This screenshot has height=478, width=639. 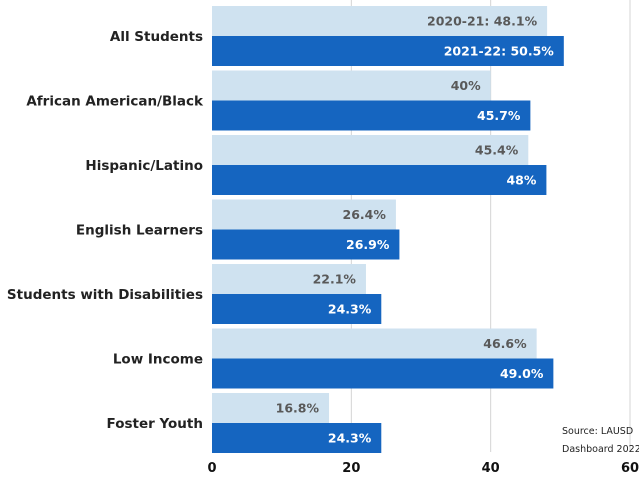 What do you see at coordinates (158, 360) in the screenshot?
I see `category-label: Low Income` at bounding box center [158, 360].